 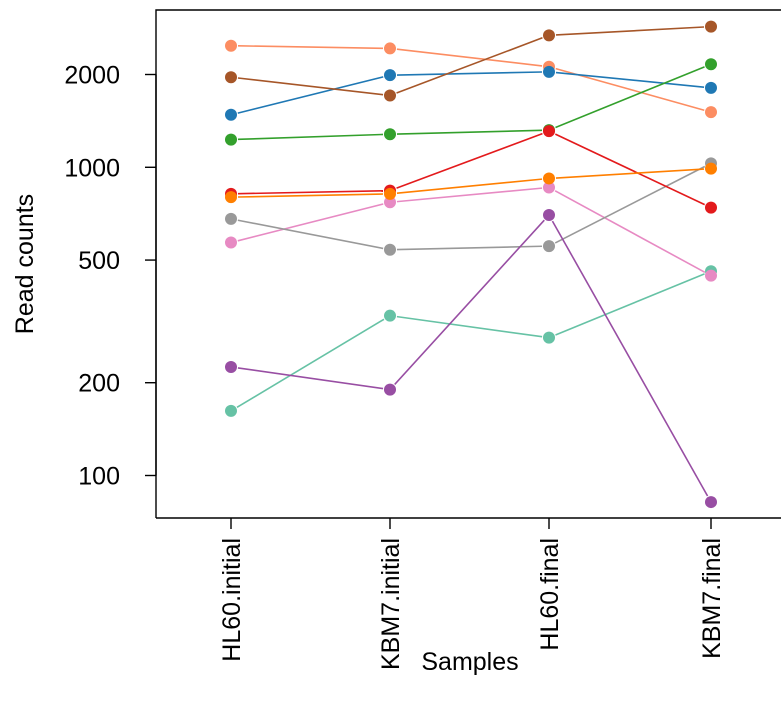 What do you see at coordinates (390, 249) in the screenshot?
I see `series-6-point-KBM7.initial` at bounding box center [390, 249].